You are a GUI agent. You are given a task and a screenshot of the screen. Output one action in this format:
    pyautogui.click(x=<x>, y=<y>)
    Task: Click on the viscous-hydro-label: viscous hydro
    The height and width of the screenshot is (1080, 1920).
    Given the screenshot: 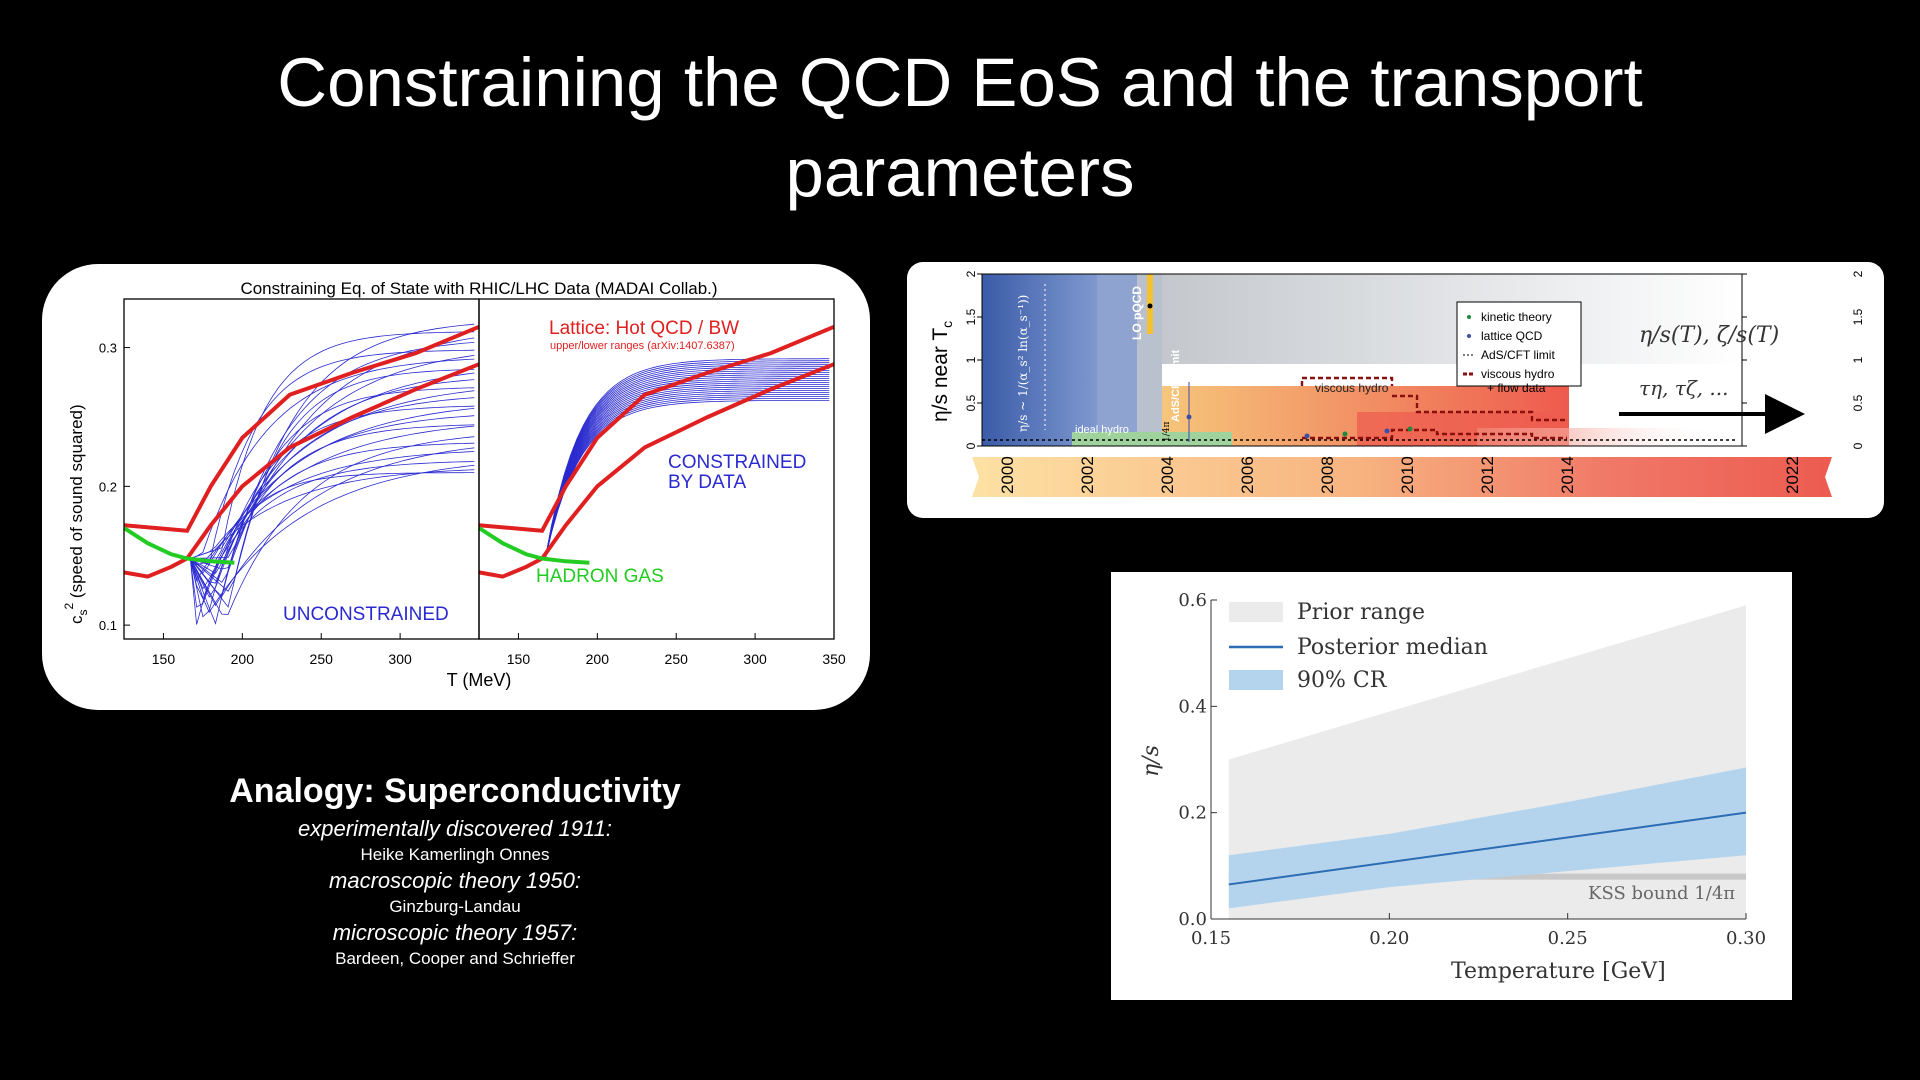 What is the action you would take?
    pyautogui.click(x=1352, y=388)
    